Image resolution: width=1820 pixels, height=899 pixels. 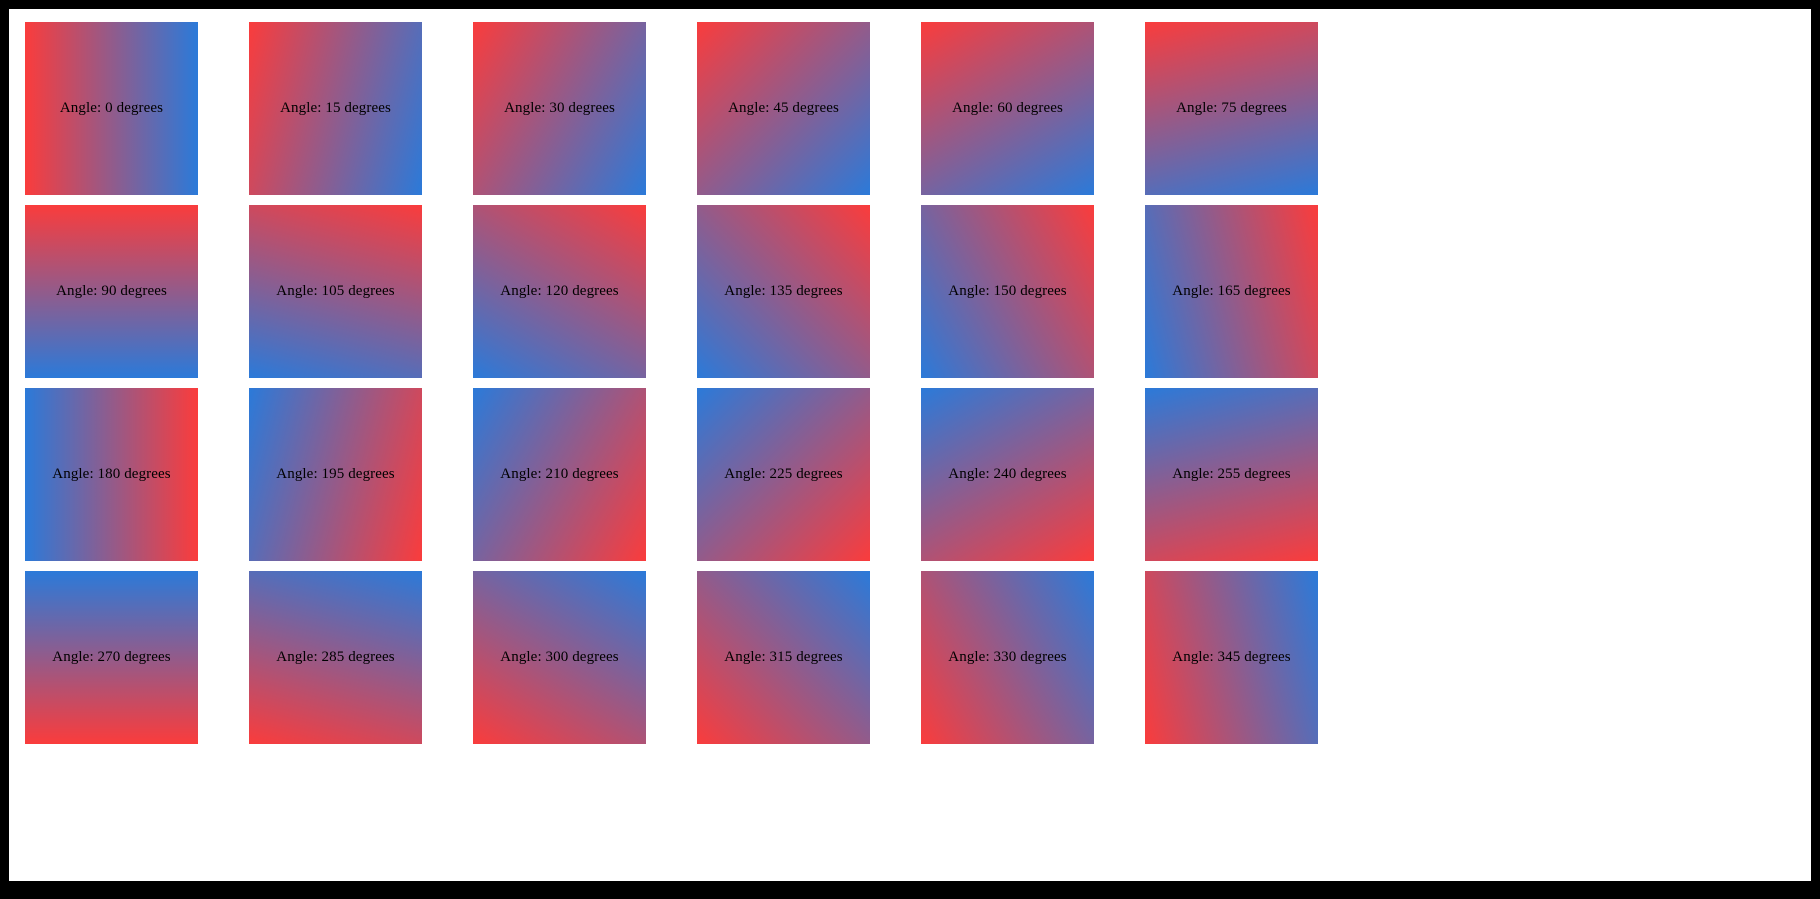 I want to click on gradient-tile-label: Angle: 240 degrees, so click(x=1007, y=474).